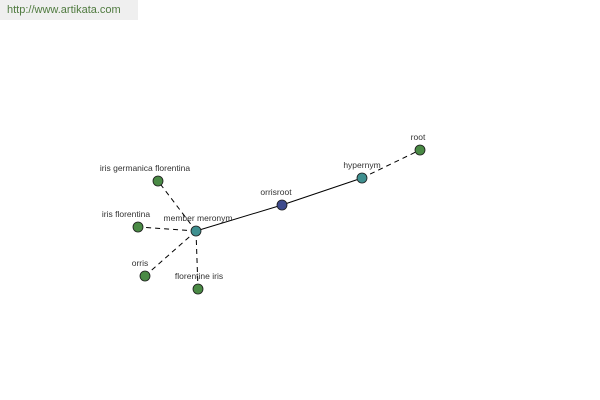 The height and width of the screenshot is (400, 600). I want to click on watermark-link: http://www.artikata.com, so click(64, 10).